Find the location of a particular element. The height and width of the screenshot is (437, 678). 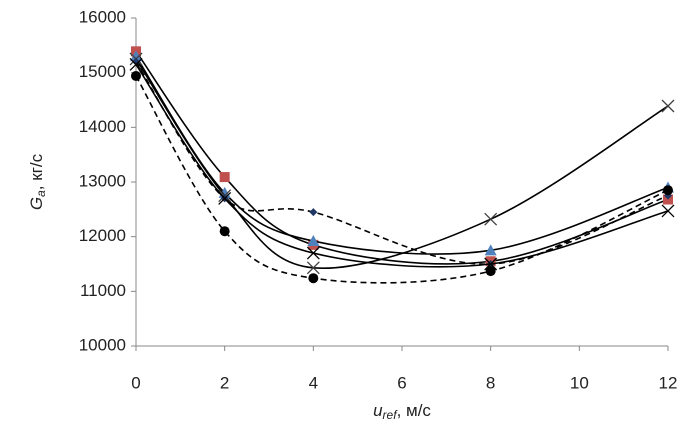

y-tick-label: 12000 is located at coordinates (102, 235).